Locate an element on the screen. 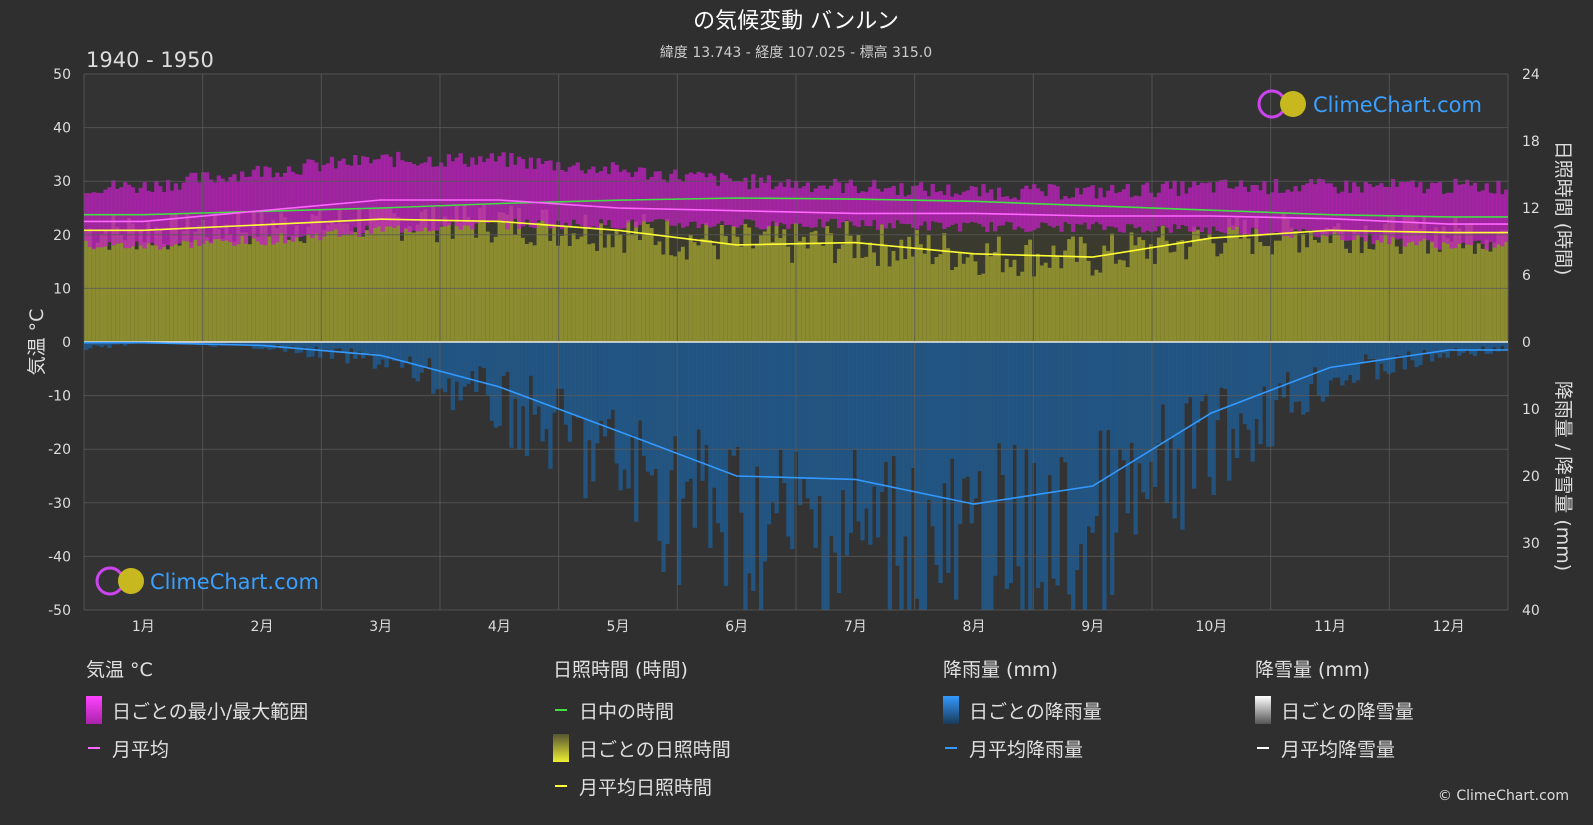 Image resolution: width=1593 pixels, height=825 pixels. sunshine-swatch is located at coordinates (561, 748).